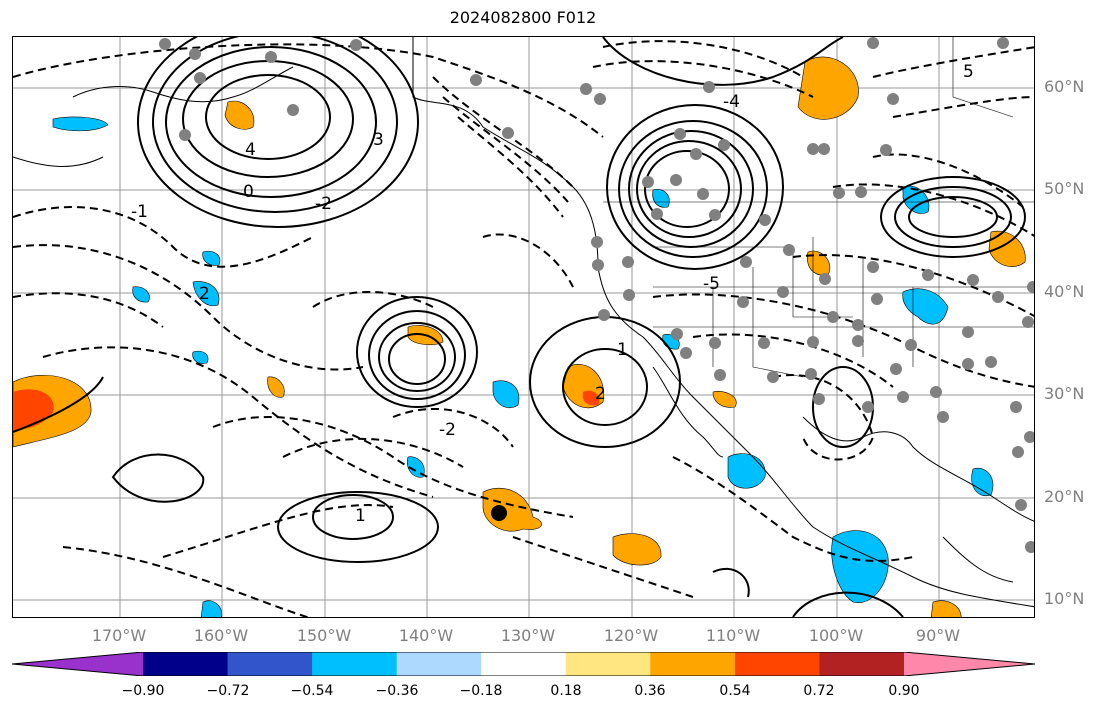 The image size is (1105, 712). Describe the element at coordinates (139, 212) in the screenshot. I see `contour-label: -1` at that location.